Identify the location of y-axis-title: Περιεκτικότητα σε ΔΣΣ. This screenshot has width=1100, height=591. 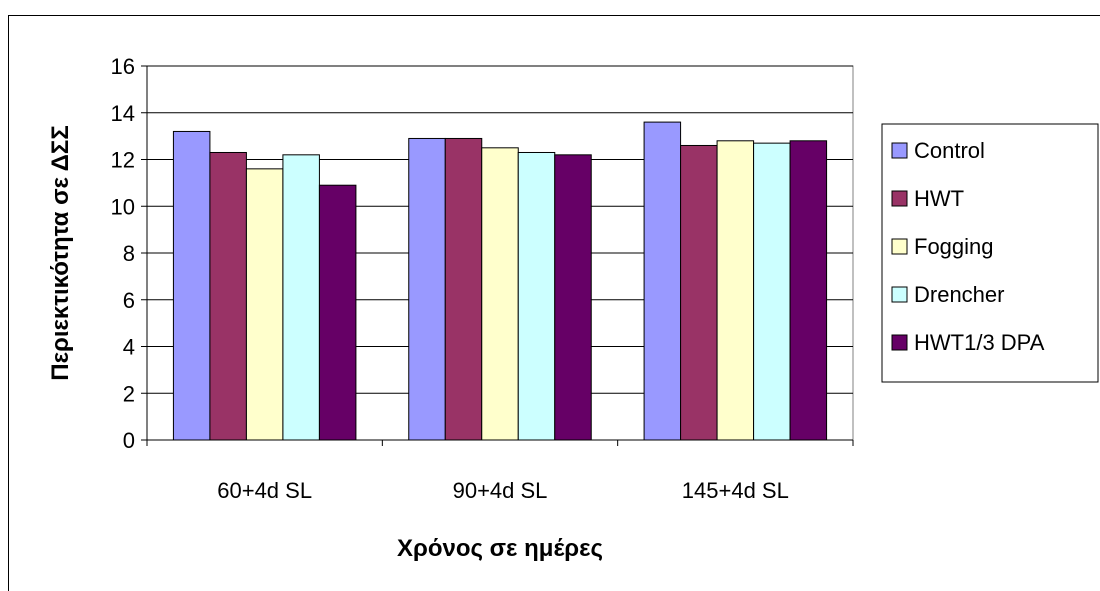
(60, 252).